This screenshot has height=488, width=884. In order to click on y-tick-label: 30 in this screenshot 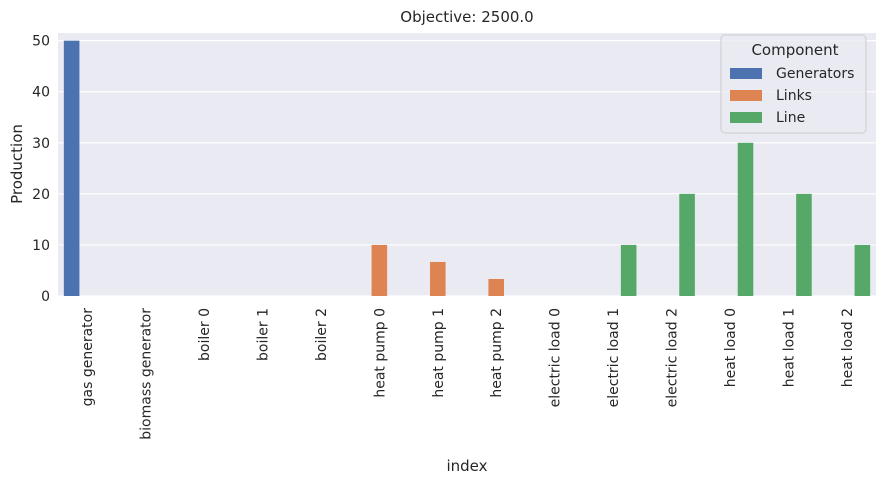, I will do `click(41, 144)`.